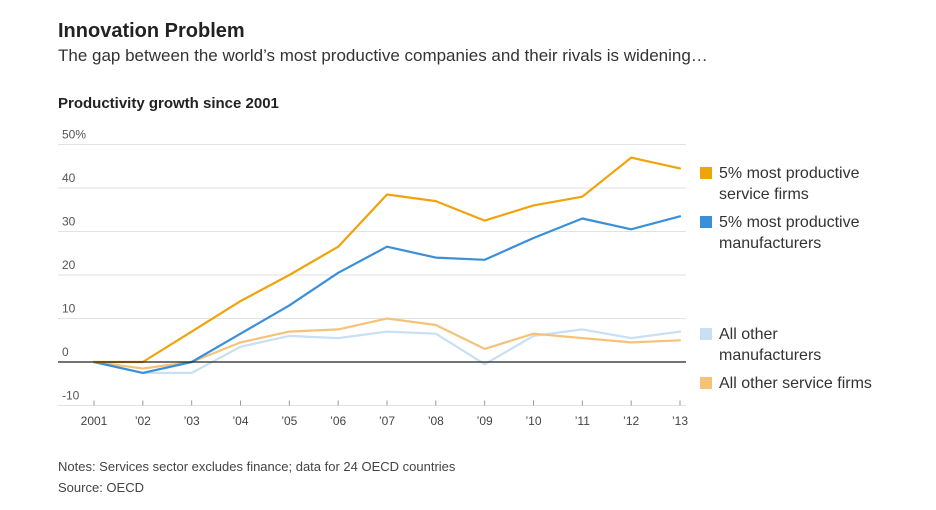  What do you see at coordinates (631, 421) in the screenshot?
I see `x-tick-label: ’12` at bounding box center [631, 421].